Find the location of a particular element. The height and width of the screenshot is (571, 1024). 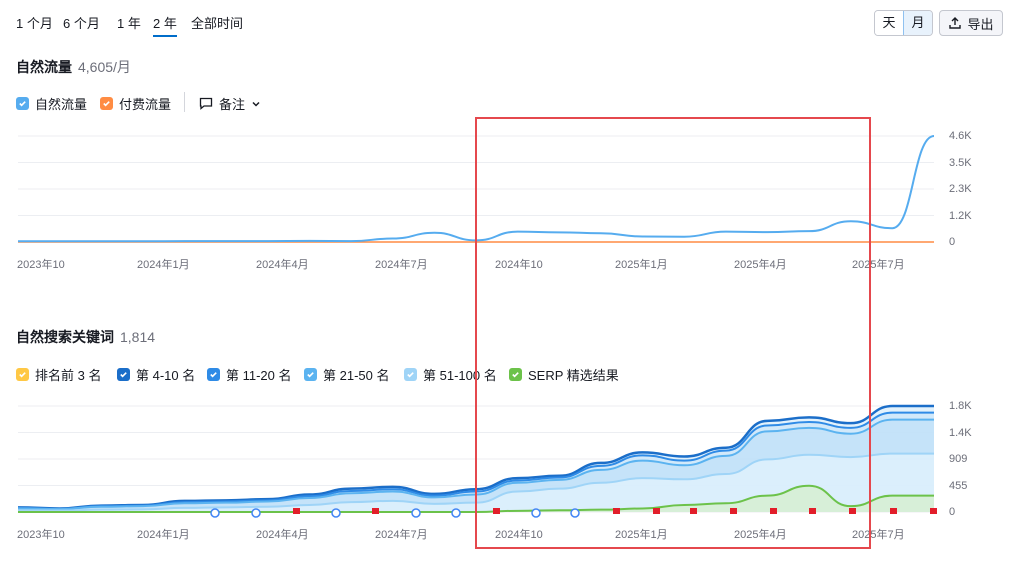

traffic-title: 自然流量 4,605/月 is located at coordinates (73, 67).